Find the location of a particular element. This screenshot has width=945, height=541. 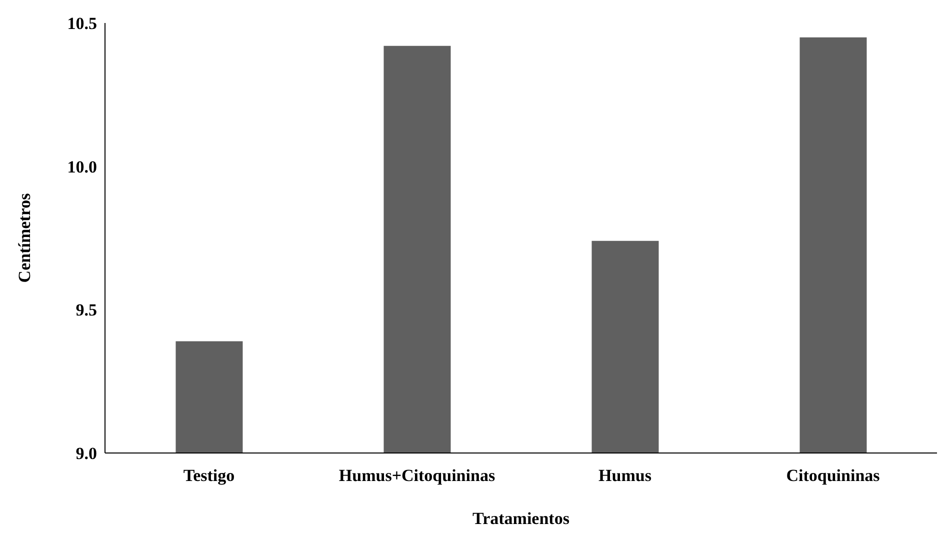

y-tick-label: 10.5 is located at coordinates (82, 24).